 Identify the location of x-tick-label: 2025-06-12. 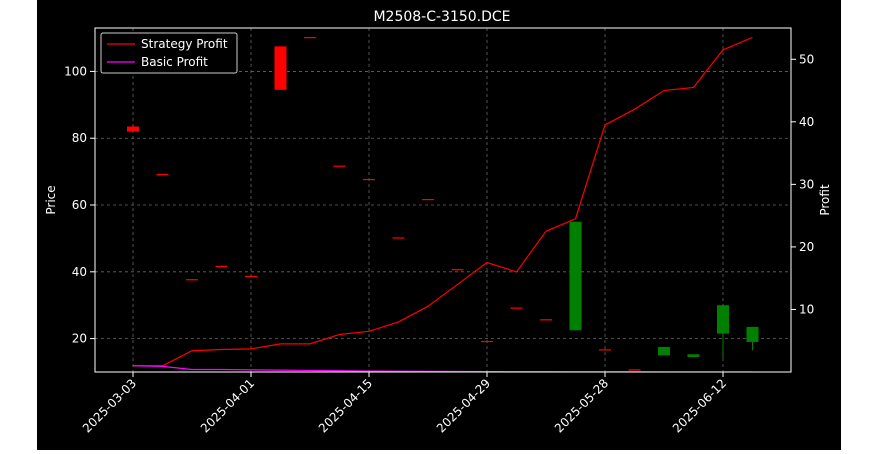
(699, 405).